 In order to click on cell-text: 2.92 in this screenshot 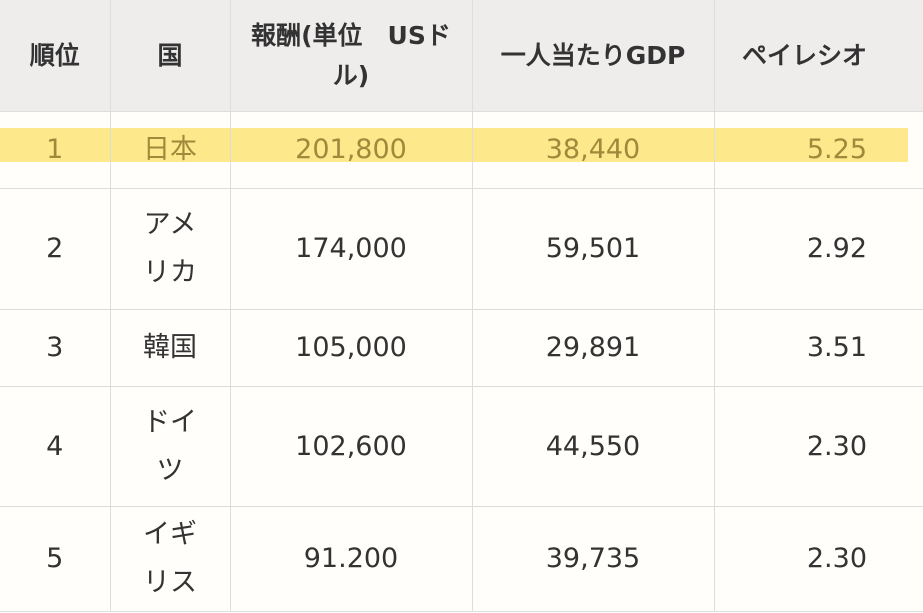, I will do `click(836, 248)`.